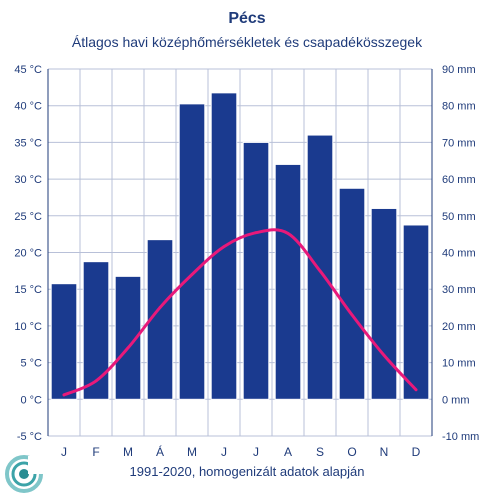 This screenshot has width=494, height=501. What do you see at coordinates (459, 327) in the screenshot?
I see `right-tick-label: 20 mm` at bounding box center [459, 327].